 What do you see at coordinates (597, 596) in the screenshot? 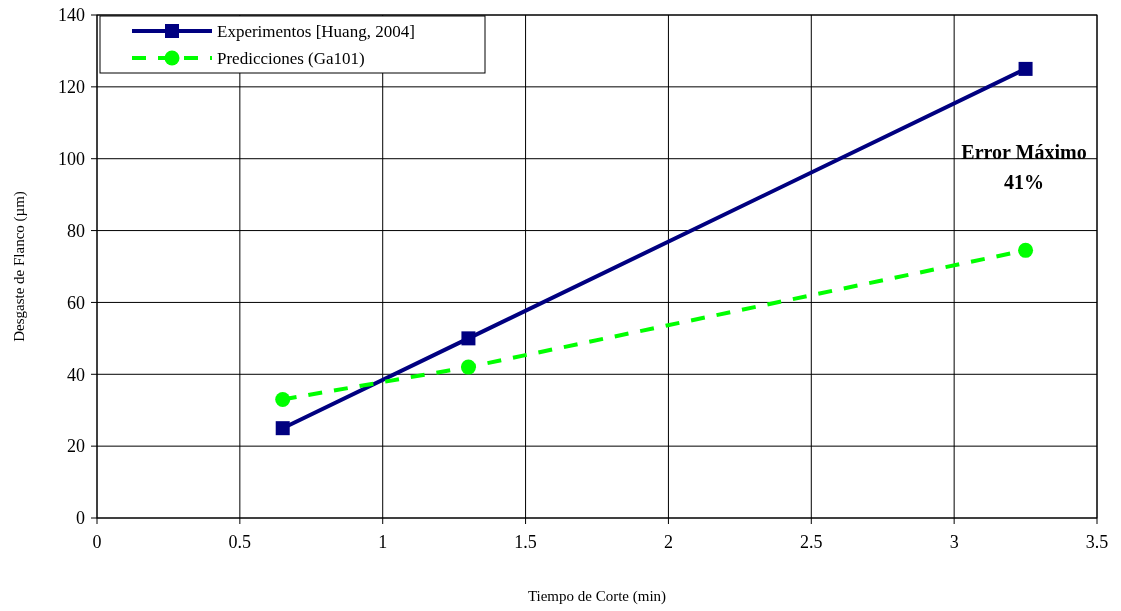
I see `x-axis-title: Tiempo de Corte (min)` at bounding box center [597, 596].